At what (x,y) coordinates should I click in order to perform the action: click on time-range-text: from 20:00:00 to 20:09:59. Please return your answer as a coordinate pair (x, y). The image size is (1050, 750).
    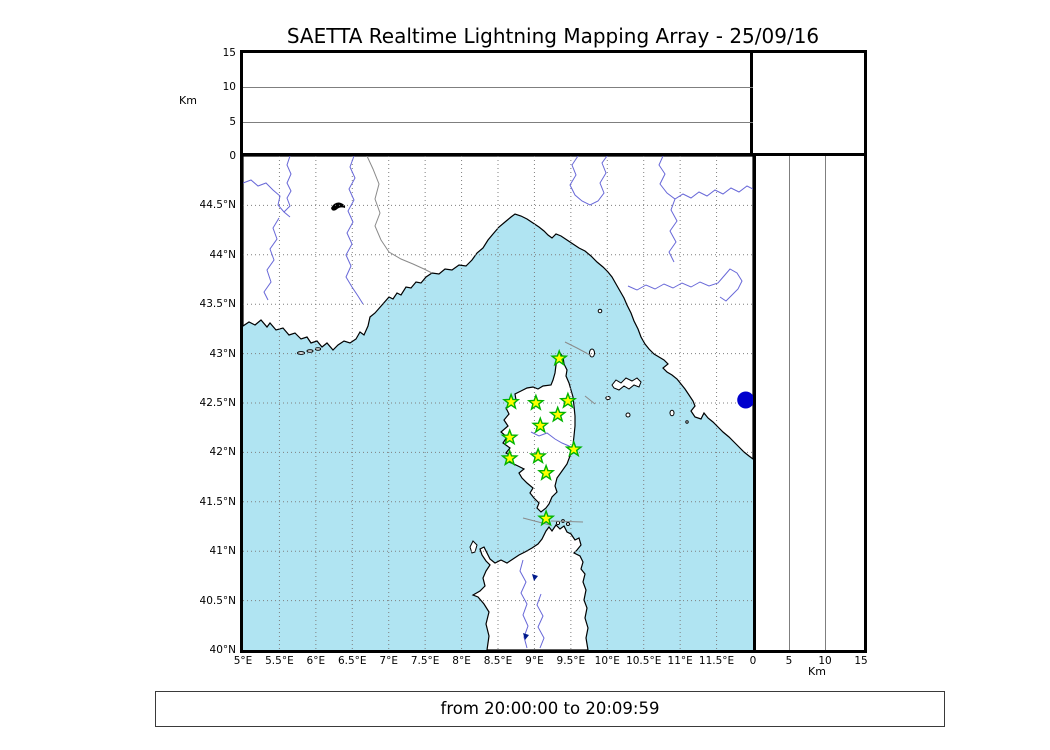
    Looking at the image, I should click on (550, 708).